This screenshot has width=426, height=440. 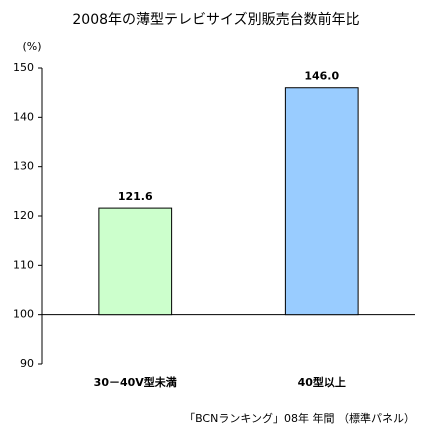 I want to click on y-axis-label: (%), so click(x=31, y=46).